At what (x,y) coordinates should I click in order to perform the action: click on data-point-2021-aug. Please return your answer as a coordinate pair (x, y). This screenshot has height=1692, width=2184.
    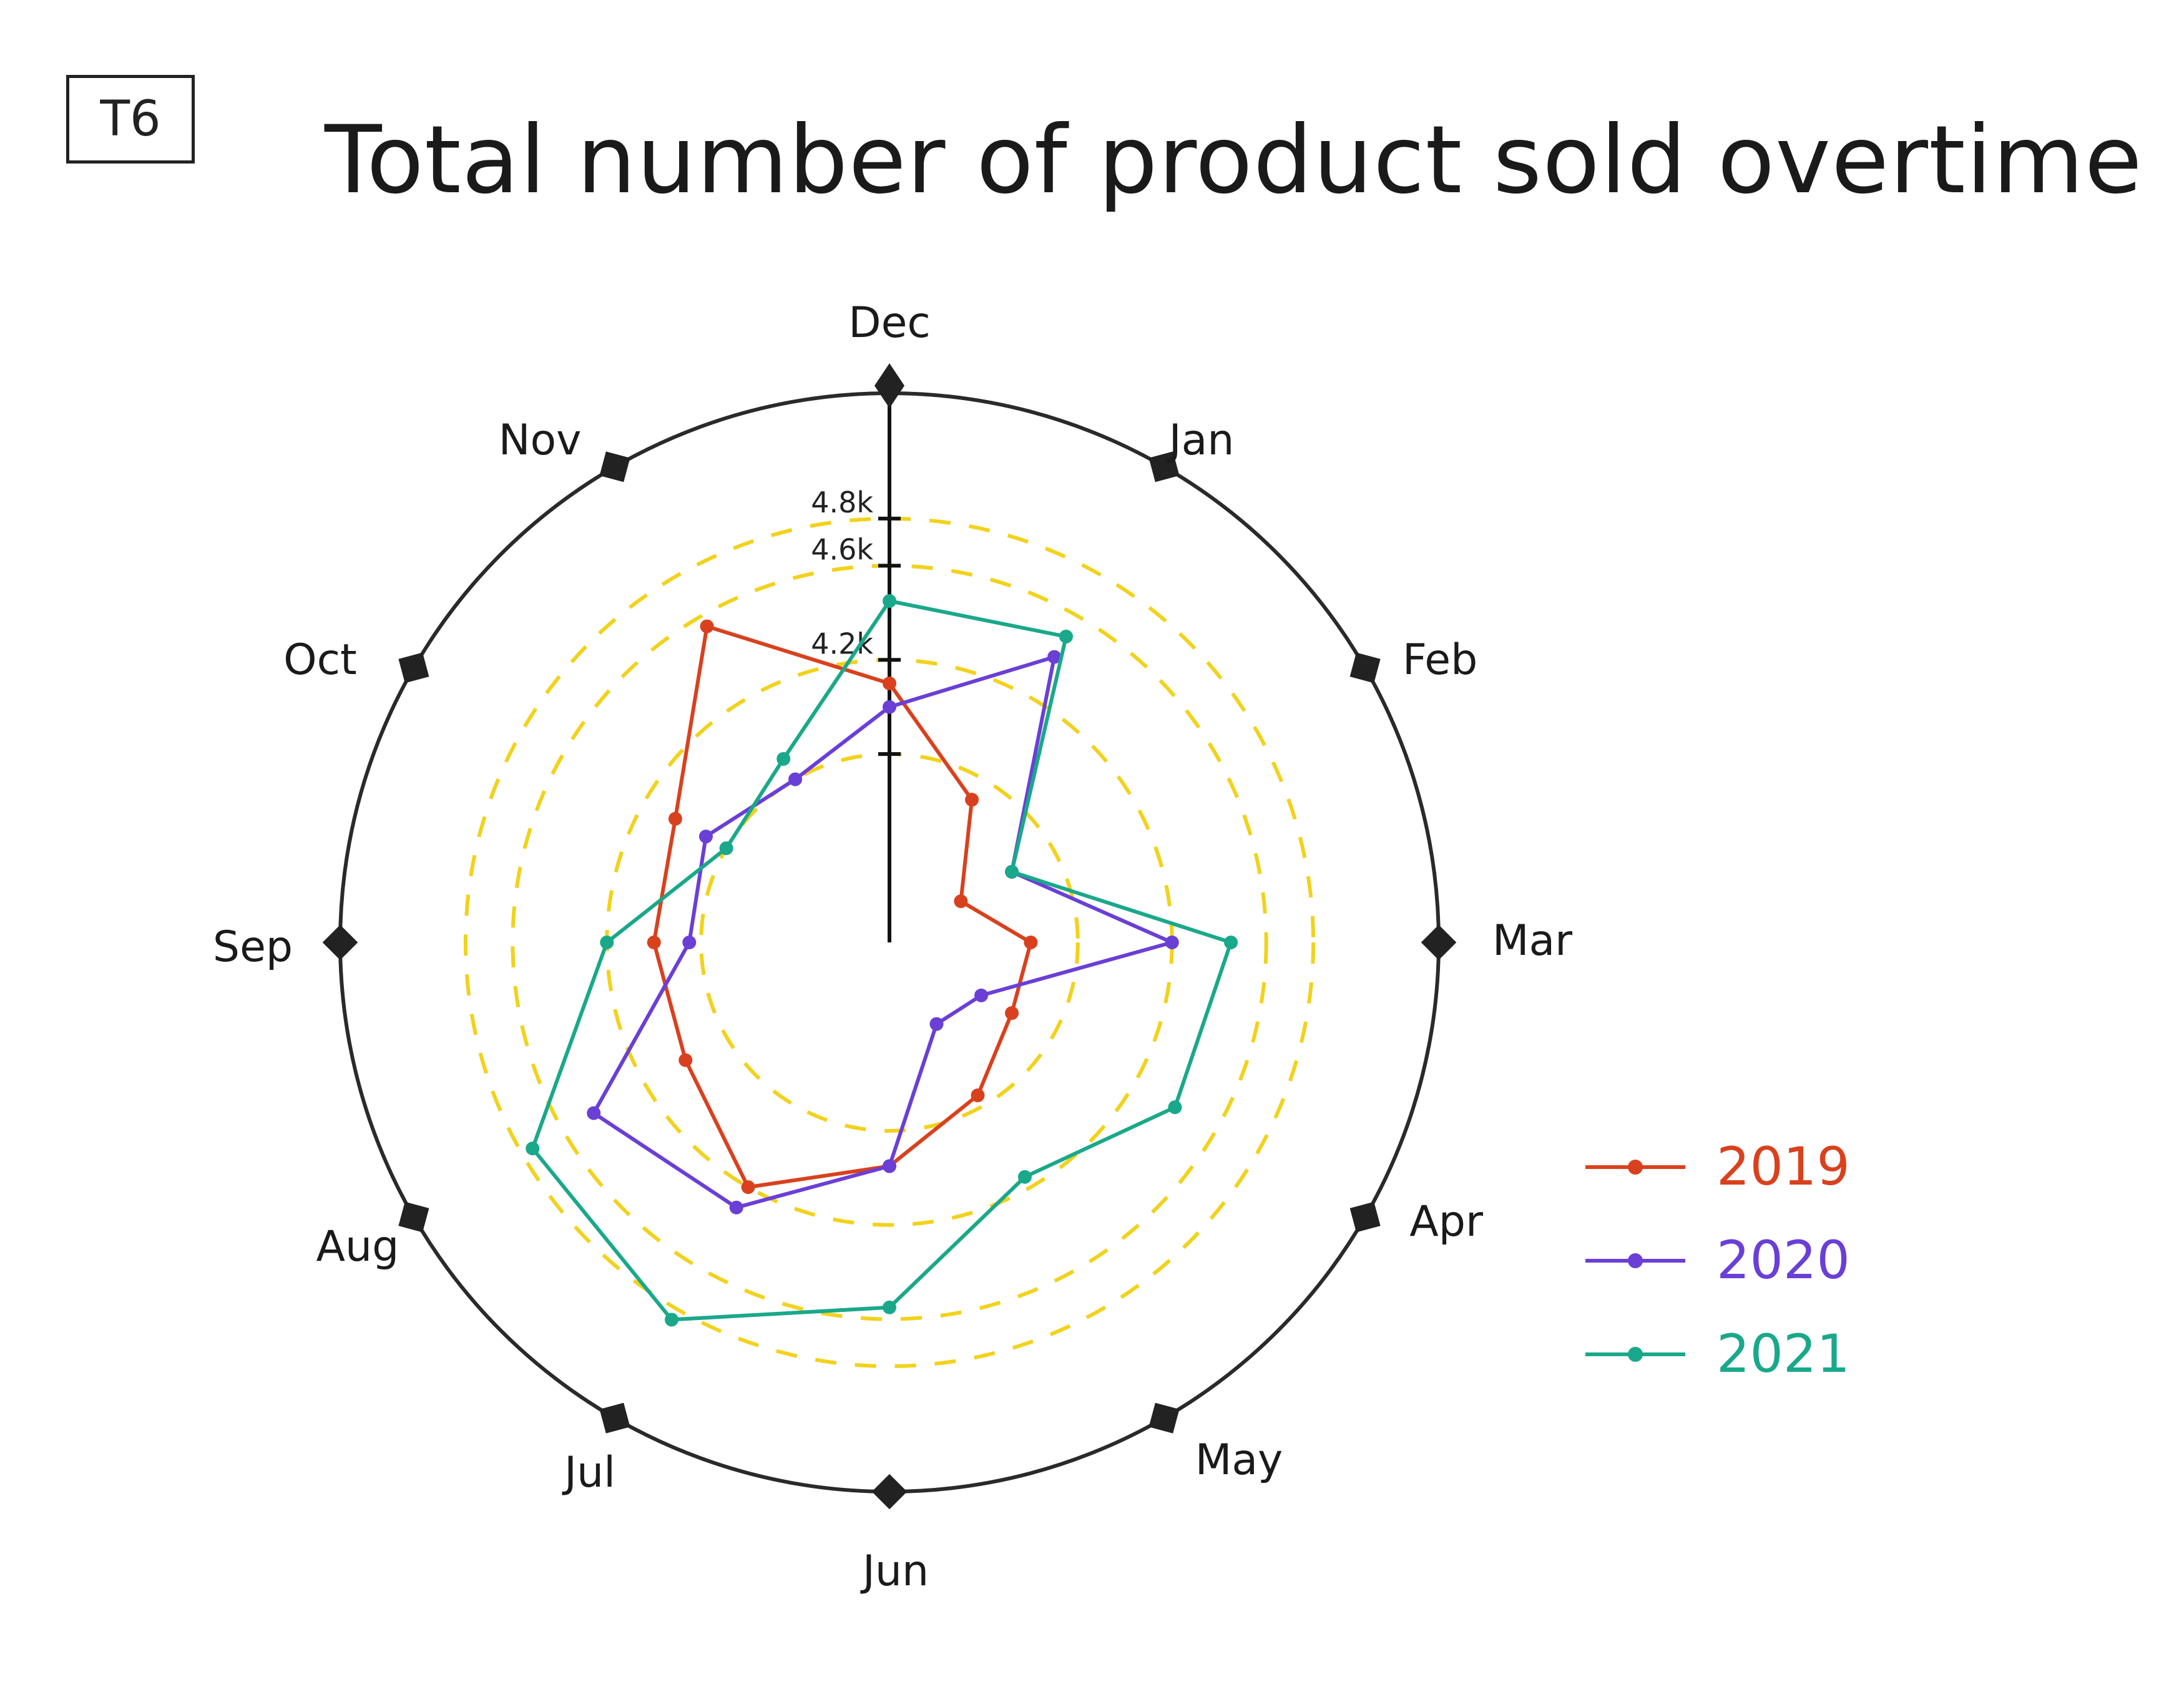
    Looking at the image, I should click on (533, 1149).